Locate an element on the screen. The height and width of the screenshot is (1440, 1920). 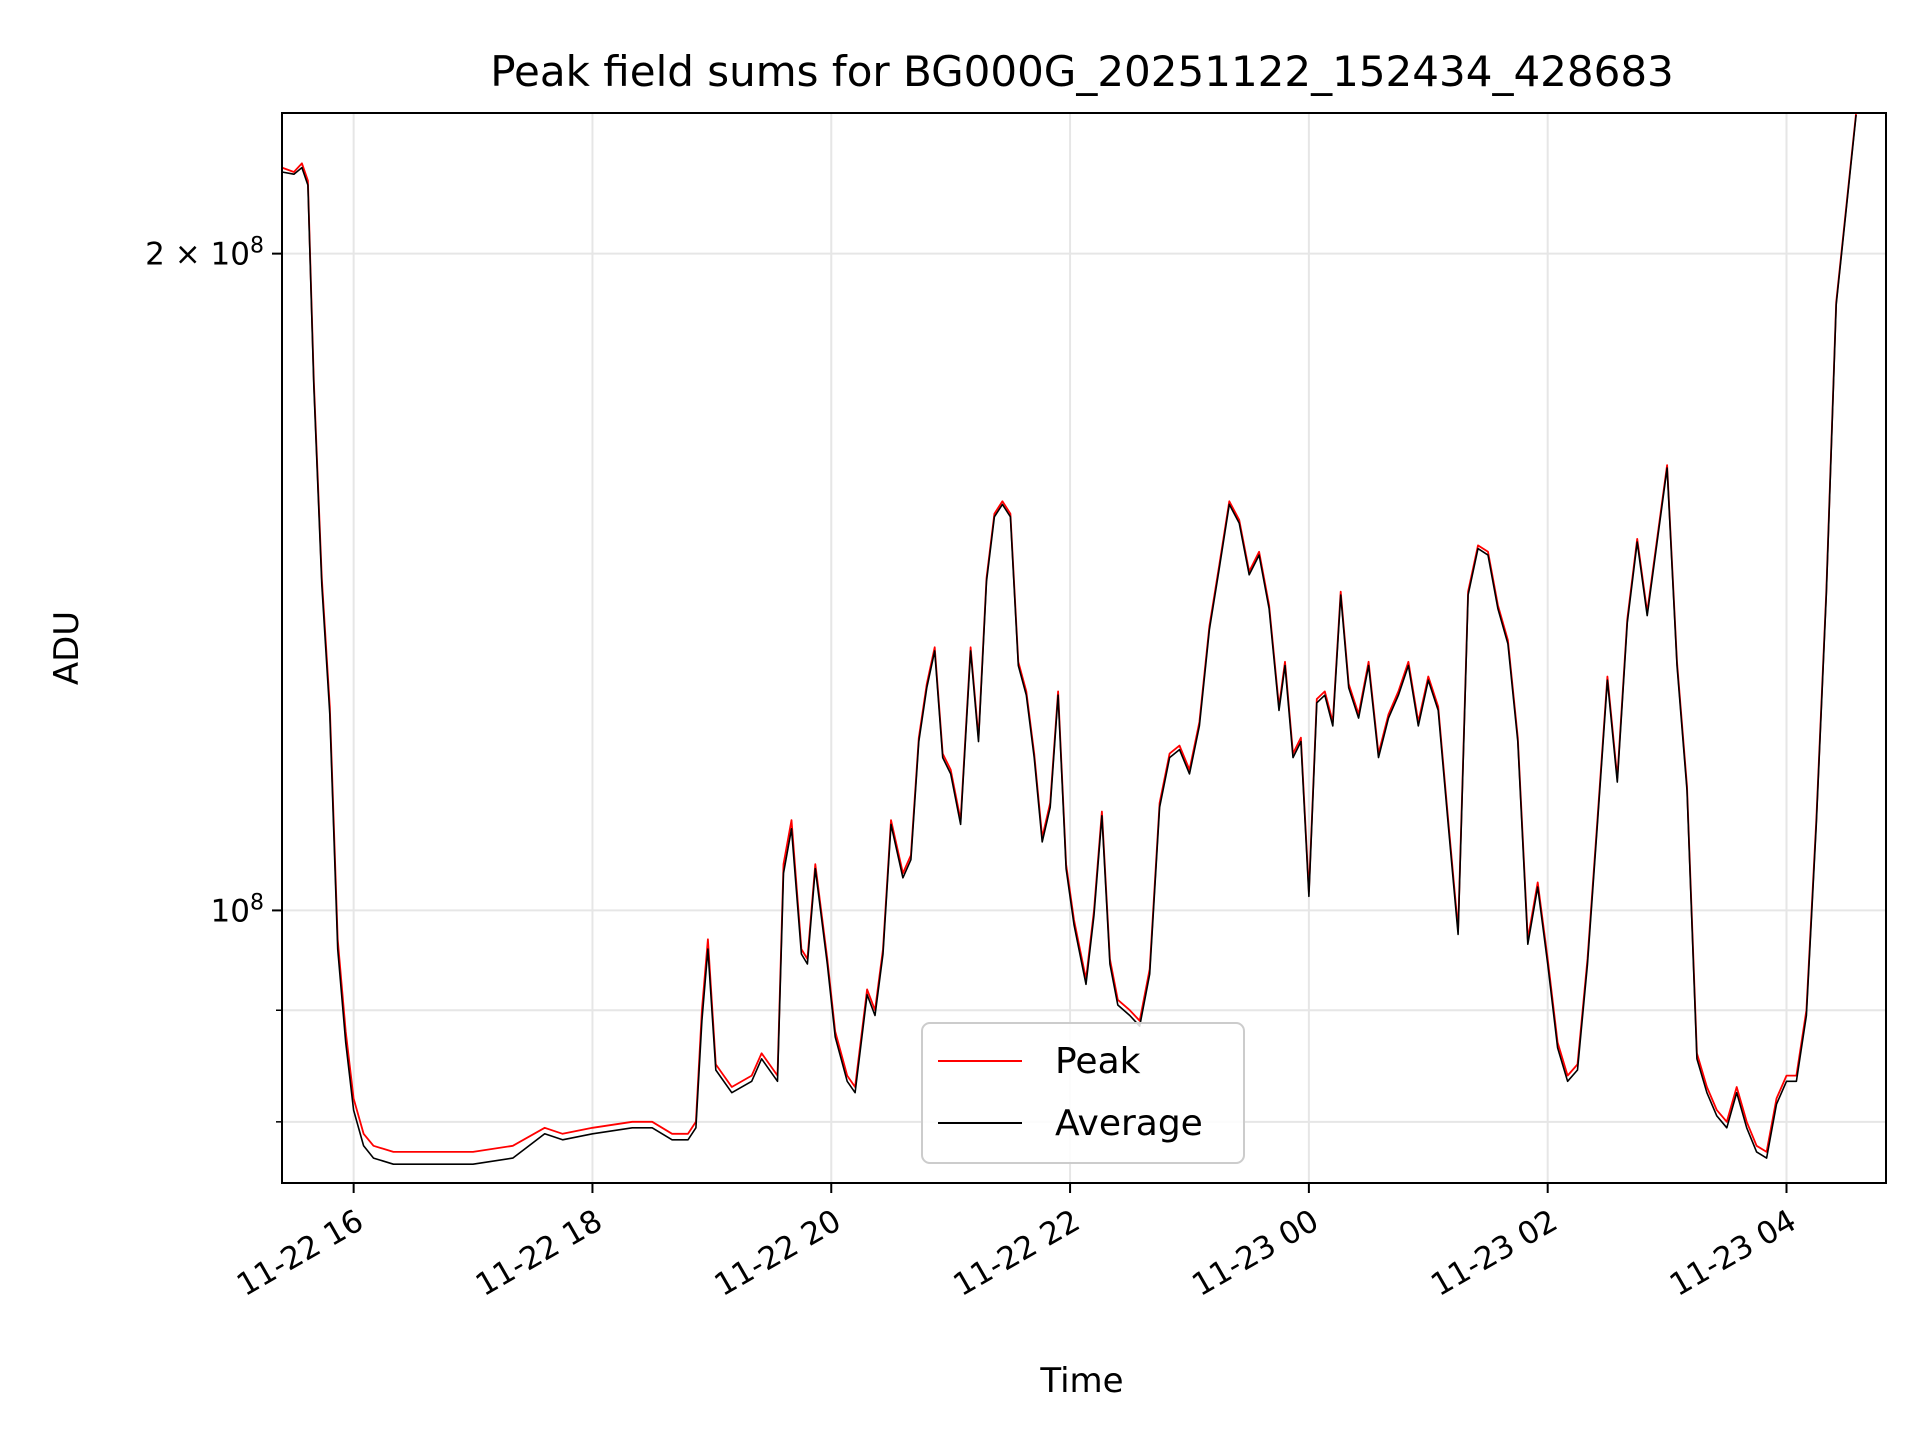
legend-label-average: Average is located at coordinates (1129, 1123).